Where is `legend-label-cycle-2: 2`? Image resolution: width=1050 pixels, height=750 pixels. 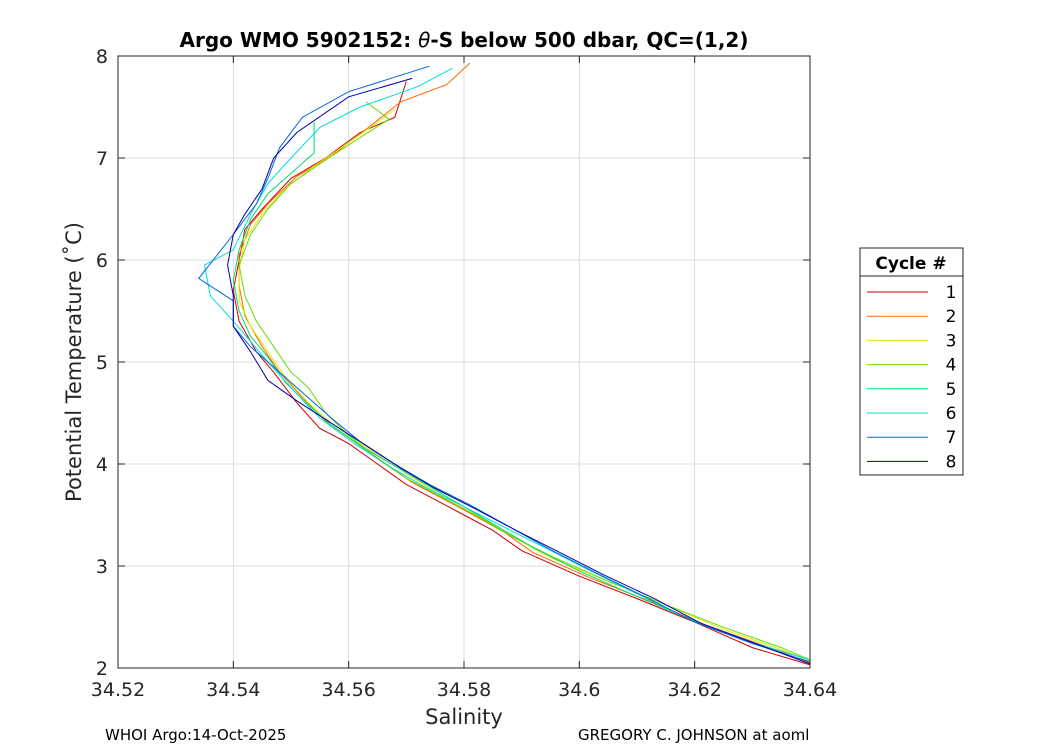
legend-label-cycle-2: 2 is located at coordinates (951, 317).